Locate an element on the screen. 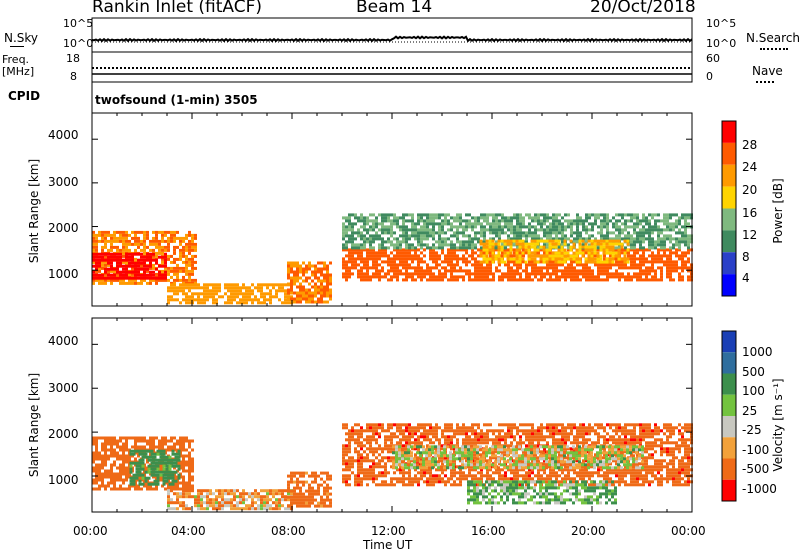  freq-tick-top: 18 is located at coordinates (73, 58).